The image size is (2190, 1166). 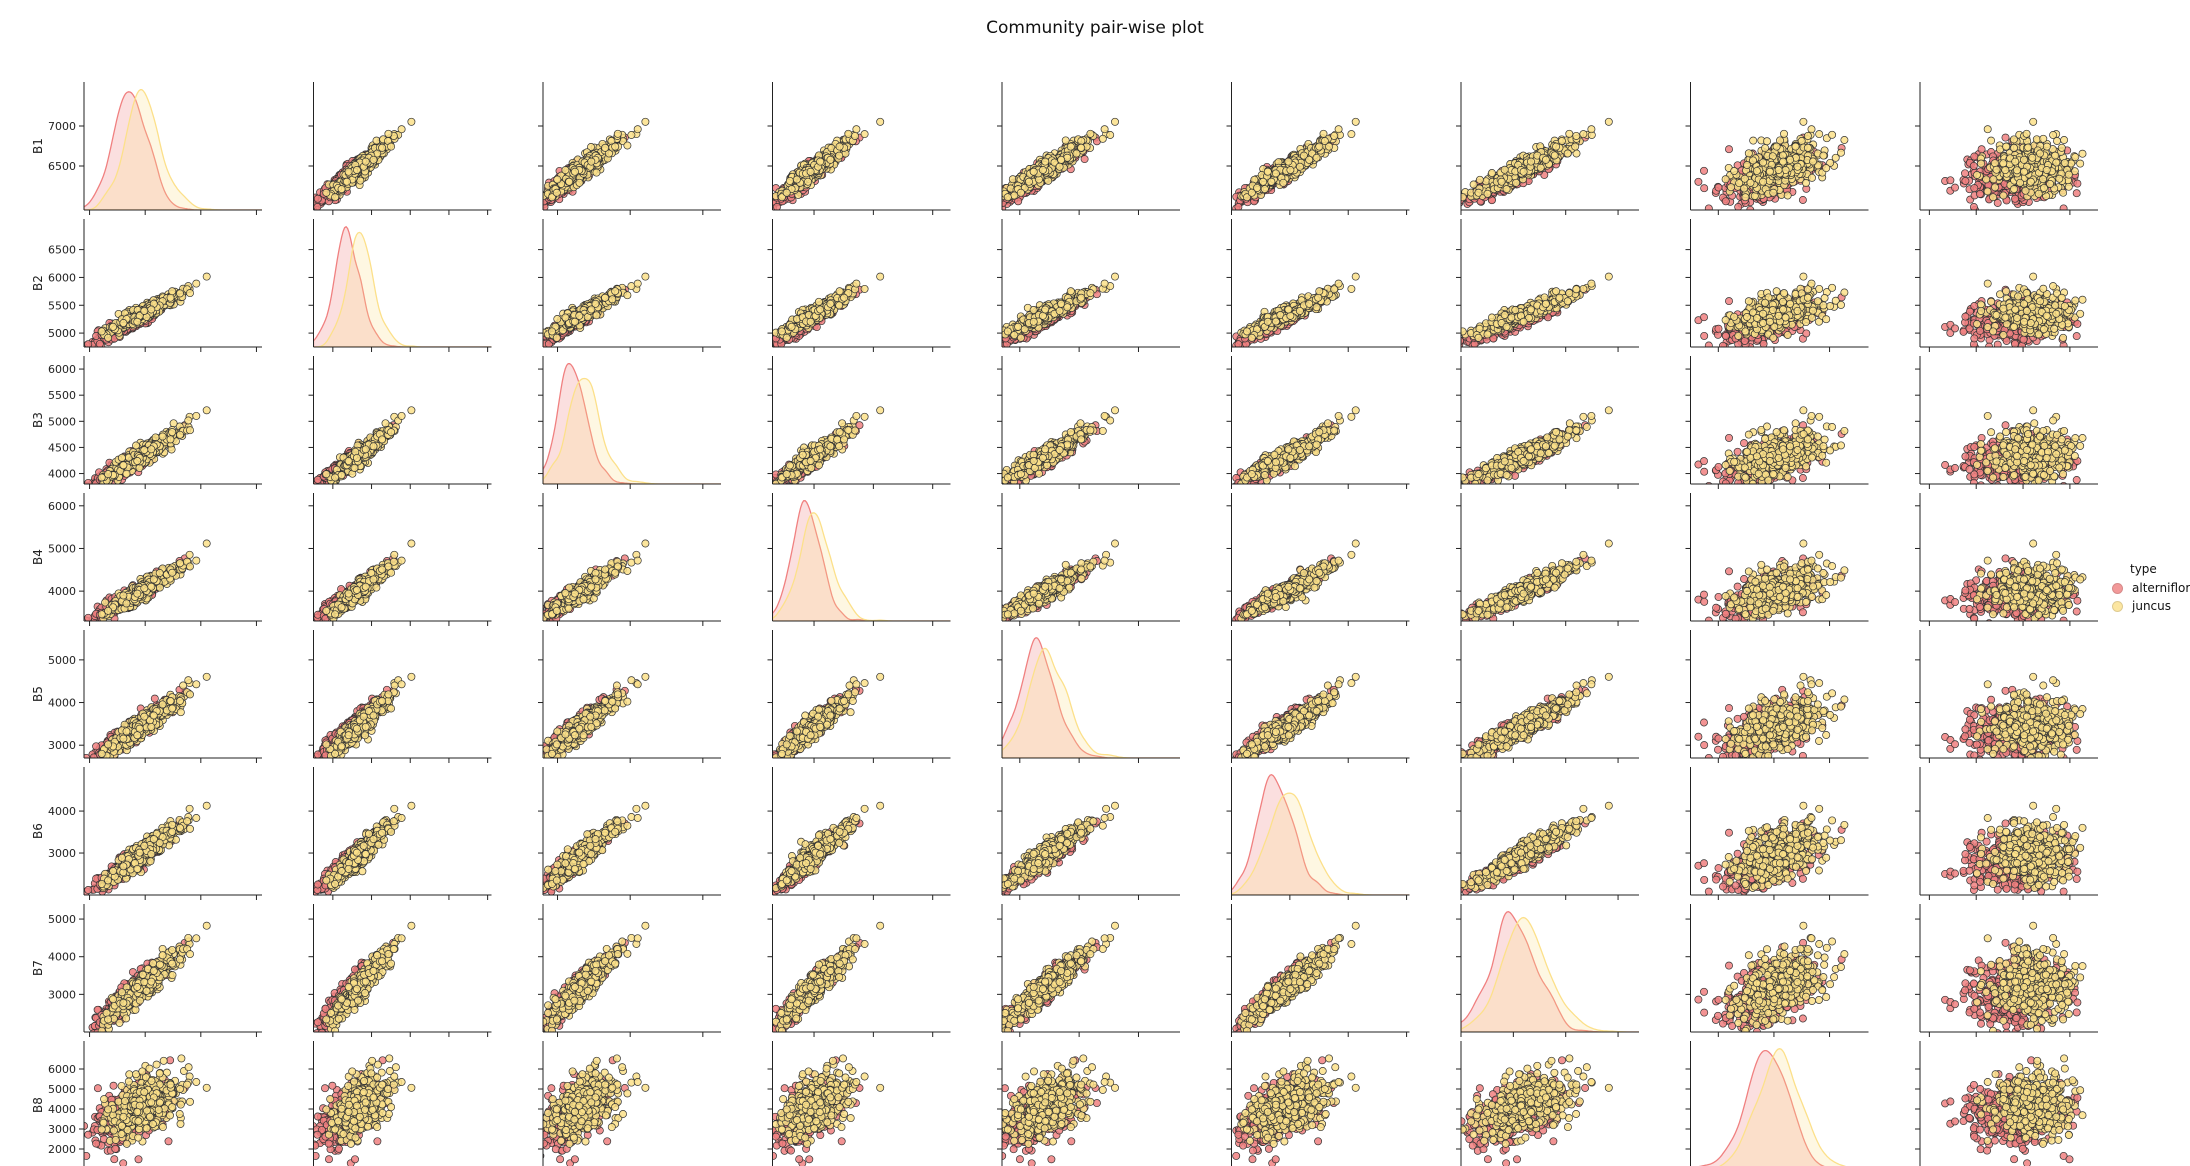 What do you see at coordinates (38, 146) in the screenshot?
I see `y-axis-label: B1` at bounding box center [38, 146].